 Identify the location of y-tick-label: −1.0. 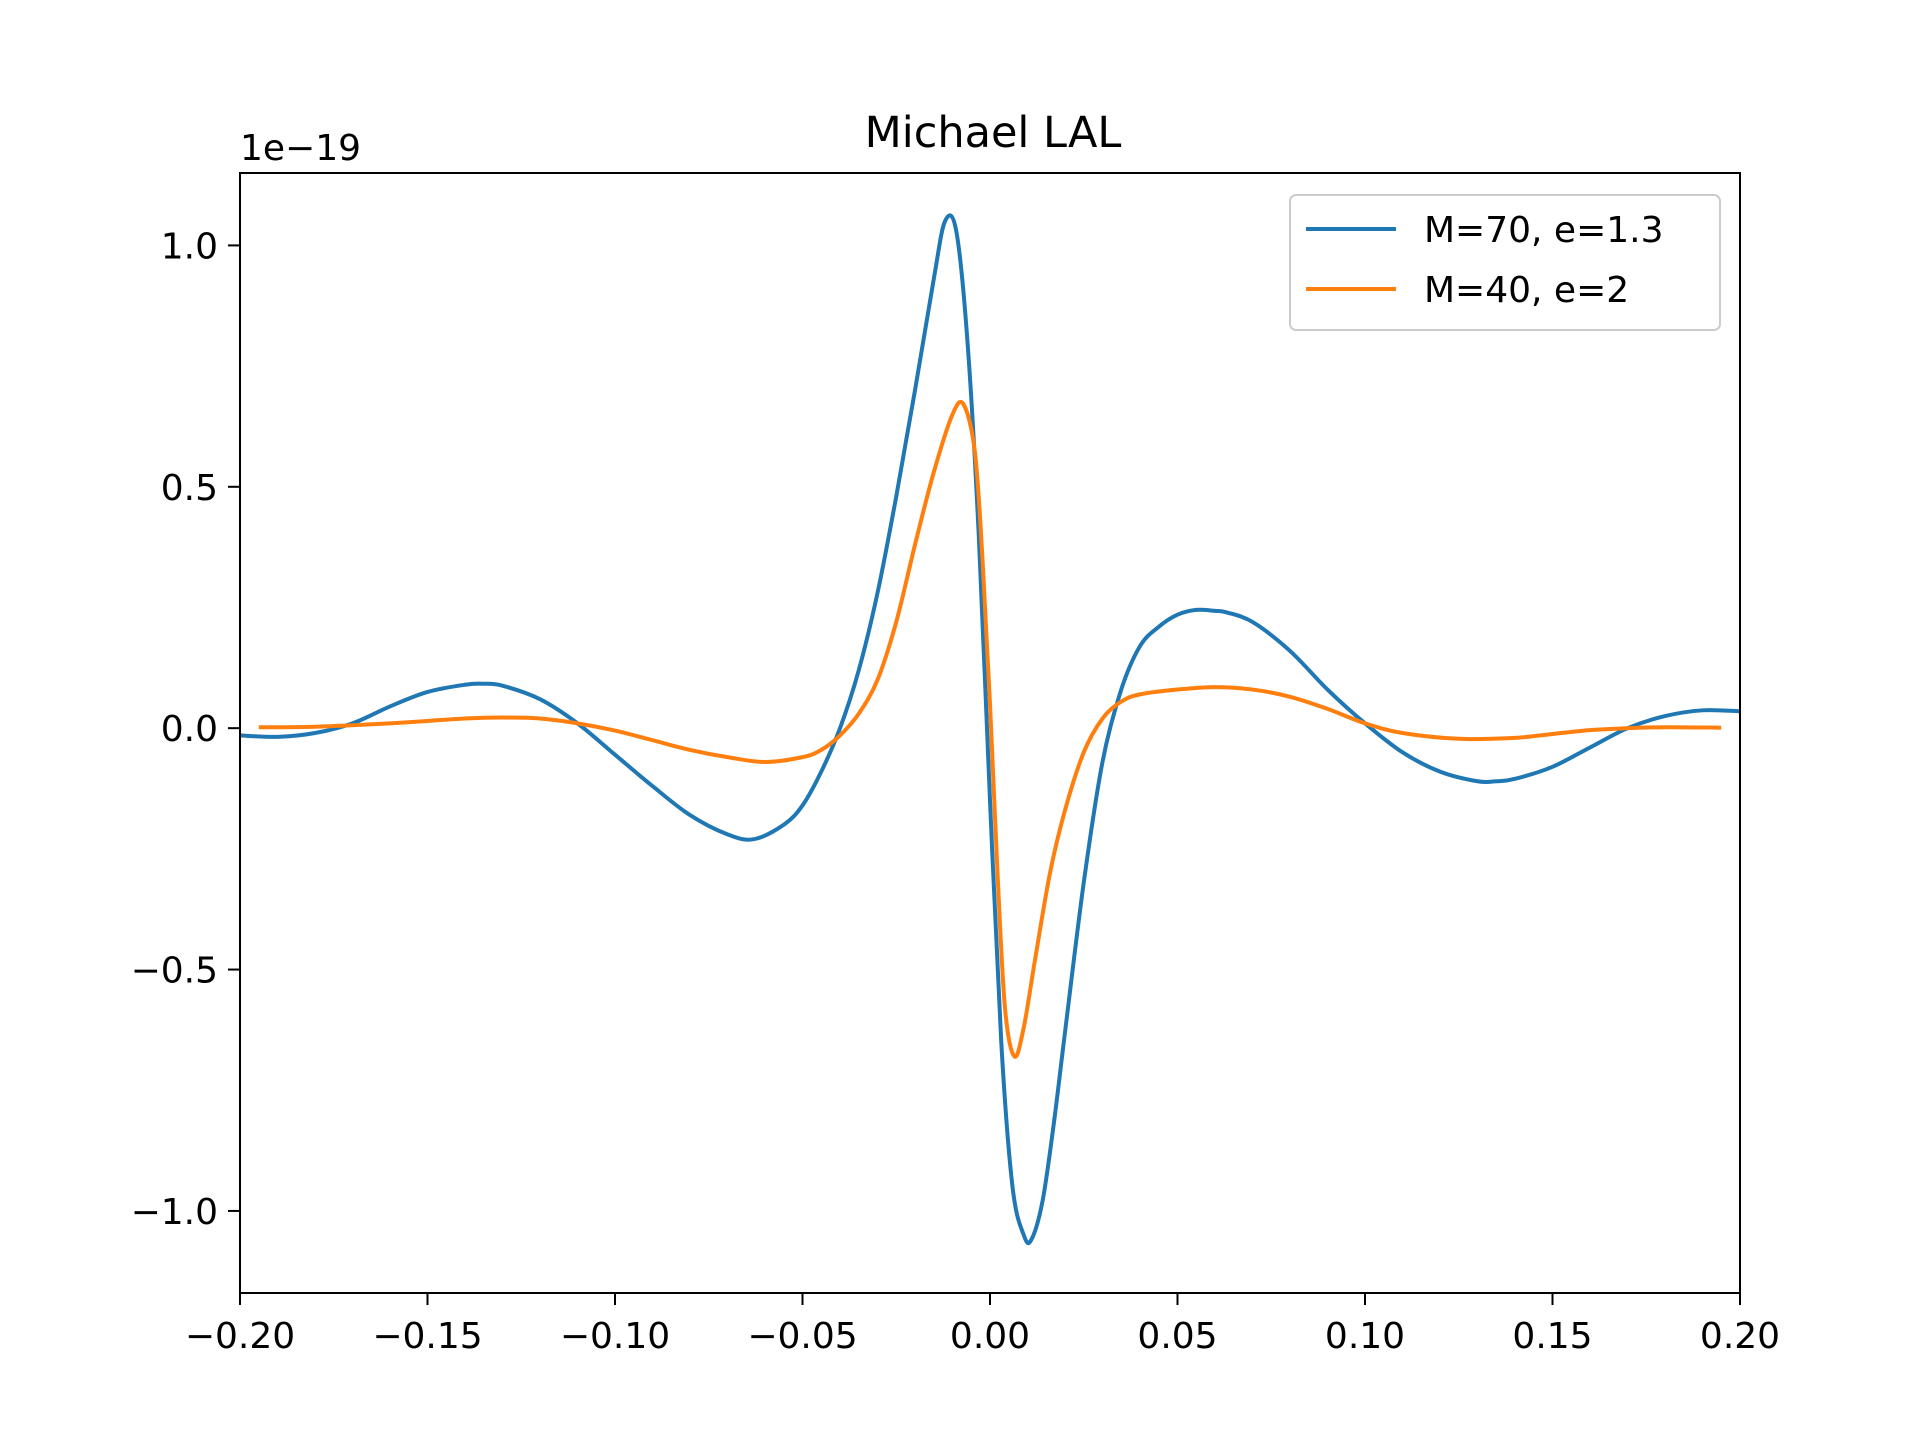
(174, 1212).